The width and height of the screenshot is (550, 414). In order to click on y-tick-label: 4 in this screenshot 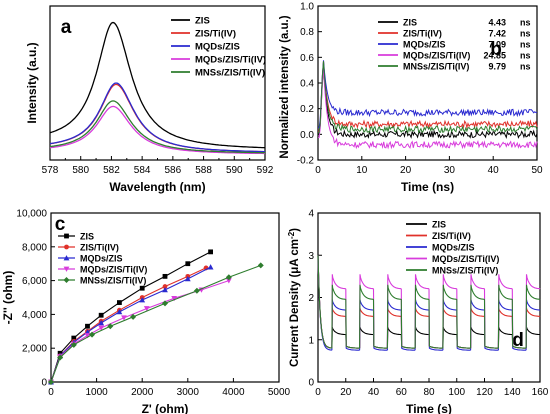, I will do `click(311, 214)`.